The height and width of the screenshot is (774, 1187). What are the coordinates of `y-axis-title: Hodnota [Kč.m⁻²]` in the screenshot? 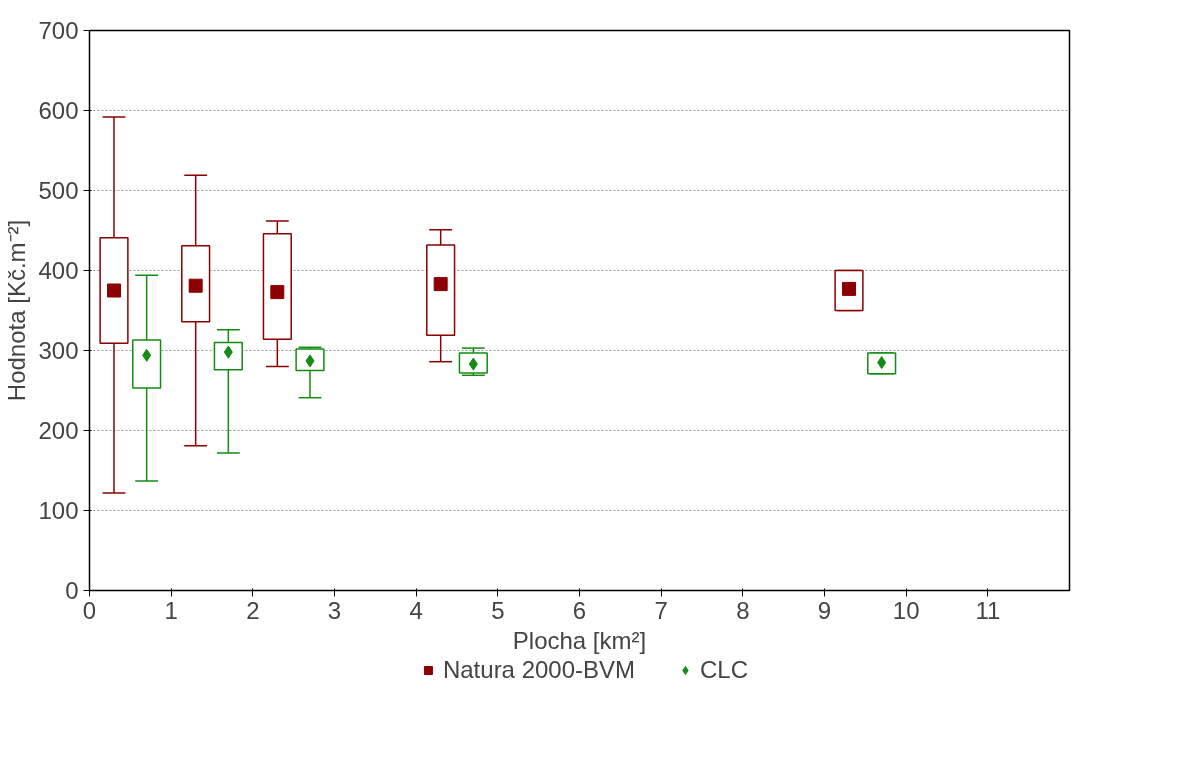 It's located at (17, 310).